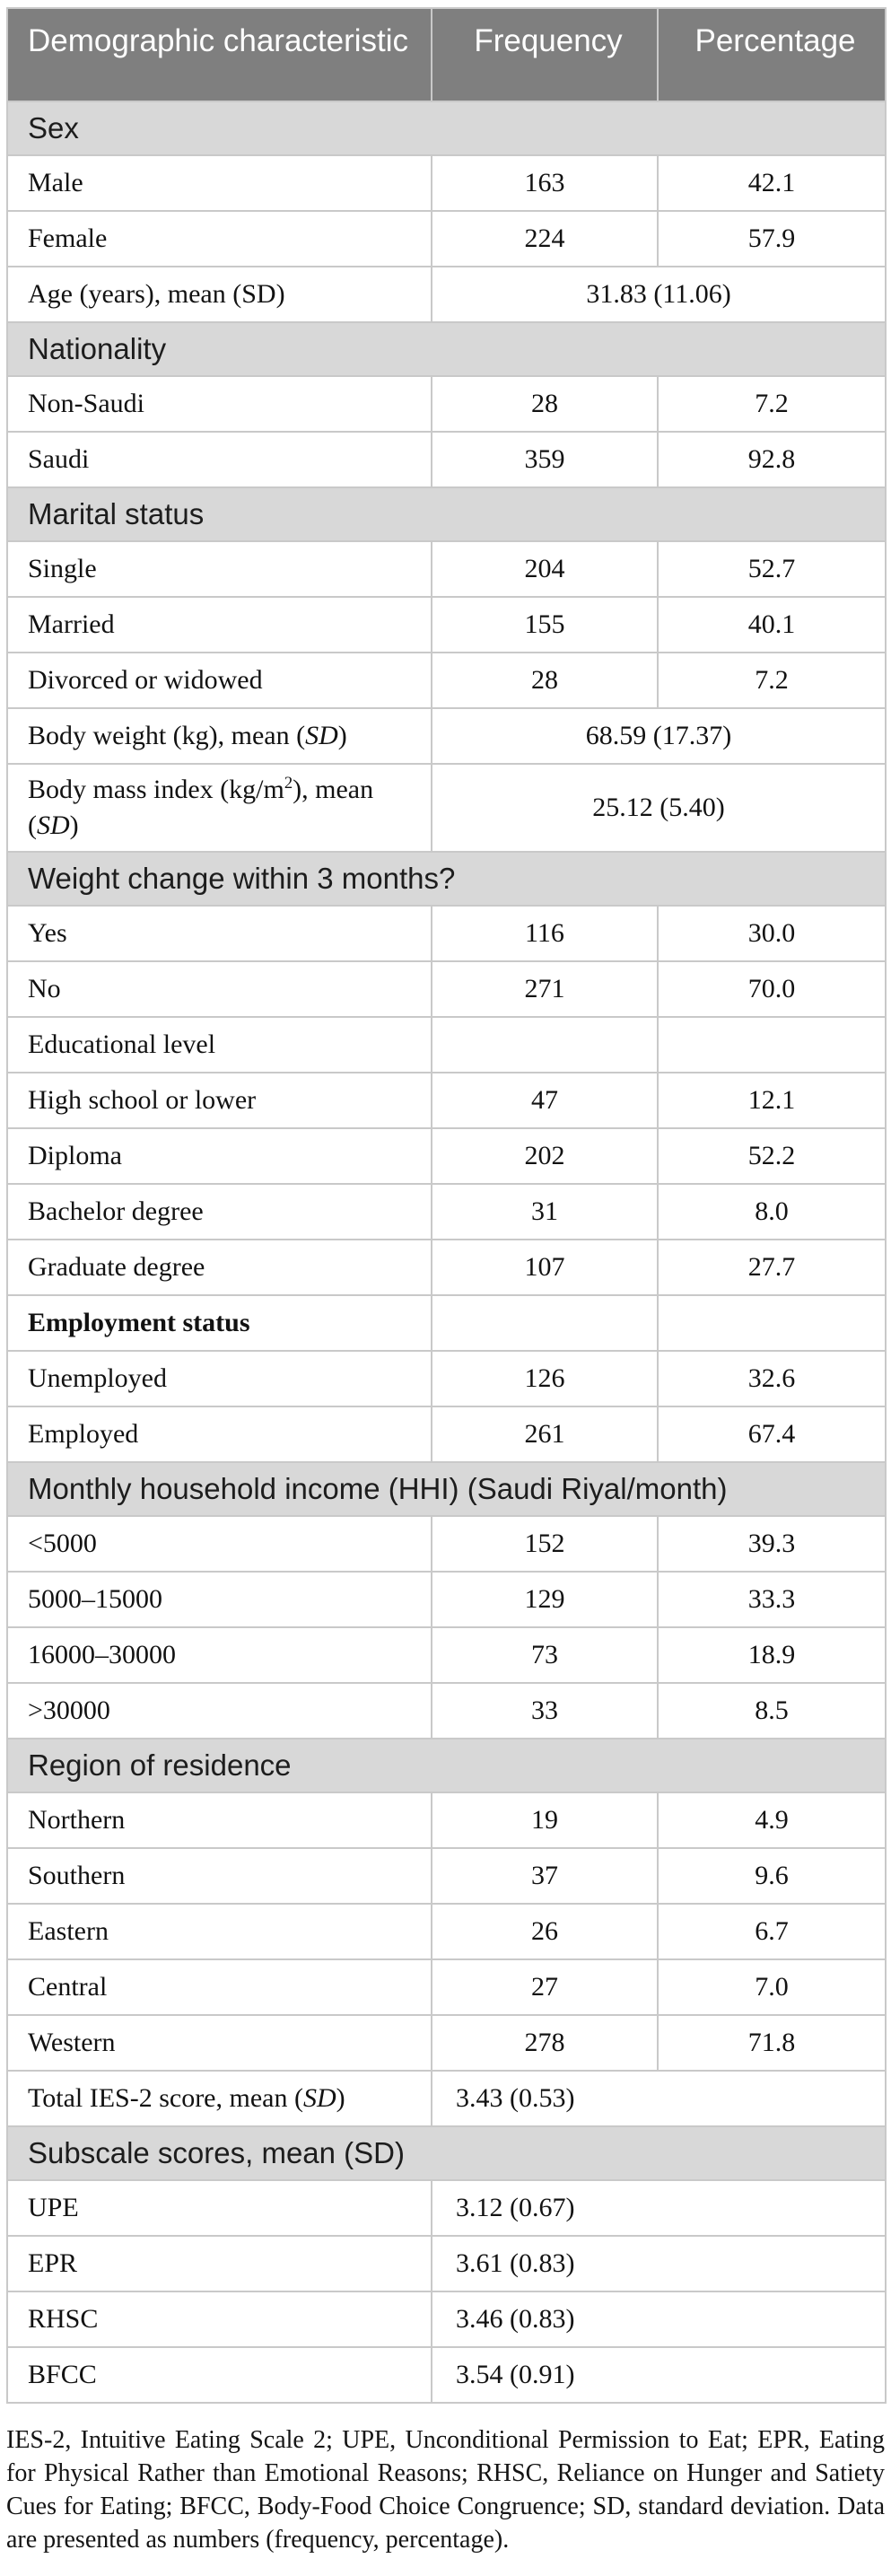  I want to click on table-row: >30000 33 8.5, so click(446, 1710).